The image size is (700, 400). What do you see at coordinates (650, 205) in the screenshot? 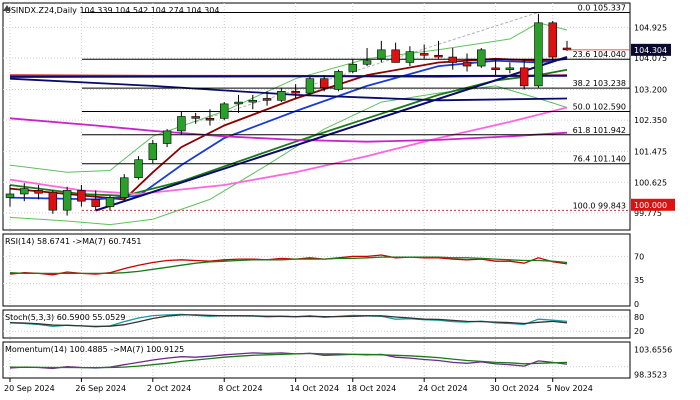
I see `level-price-tag-text: 100.000` at bounding box center [650, 205].